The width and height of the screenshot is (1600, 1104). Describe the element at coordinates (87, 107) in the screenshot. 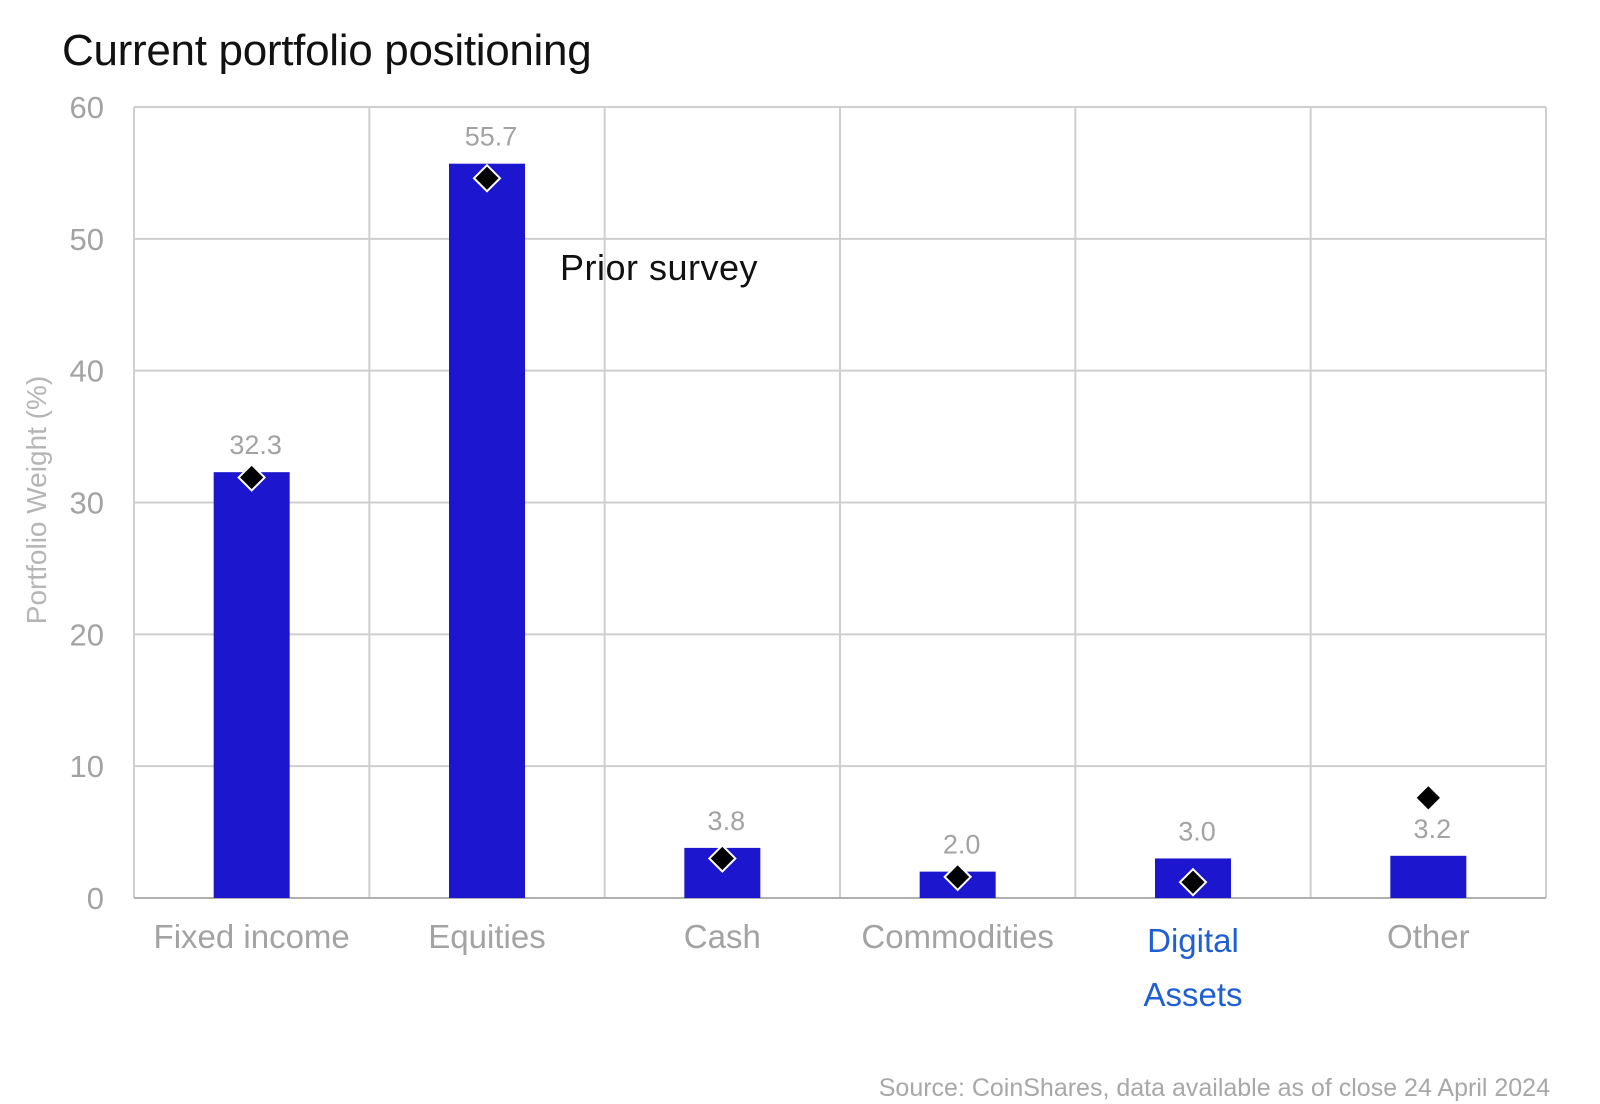

I see `y-tick-label: 60` at that location.